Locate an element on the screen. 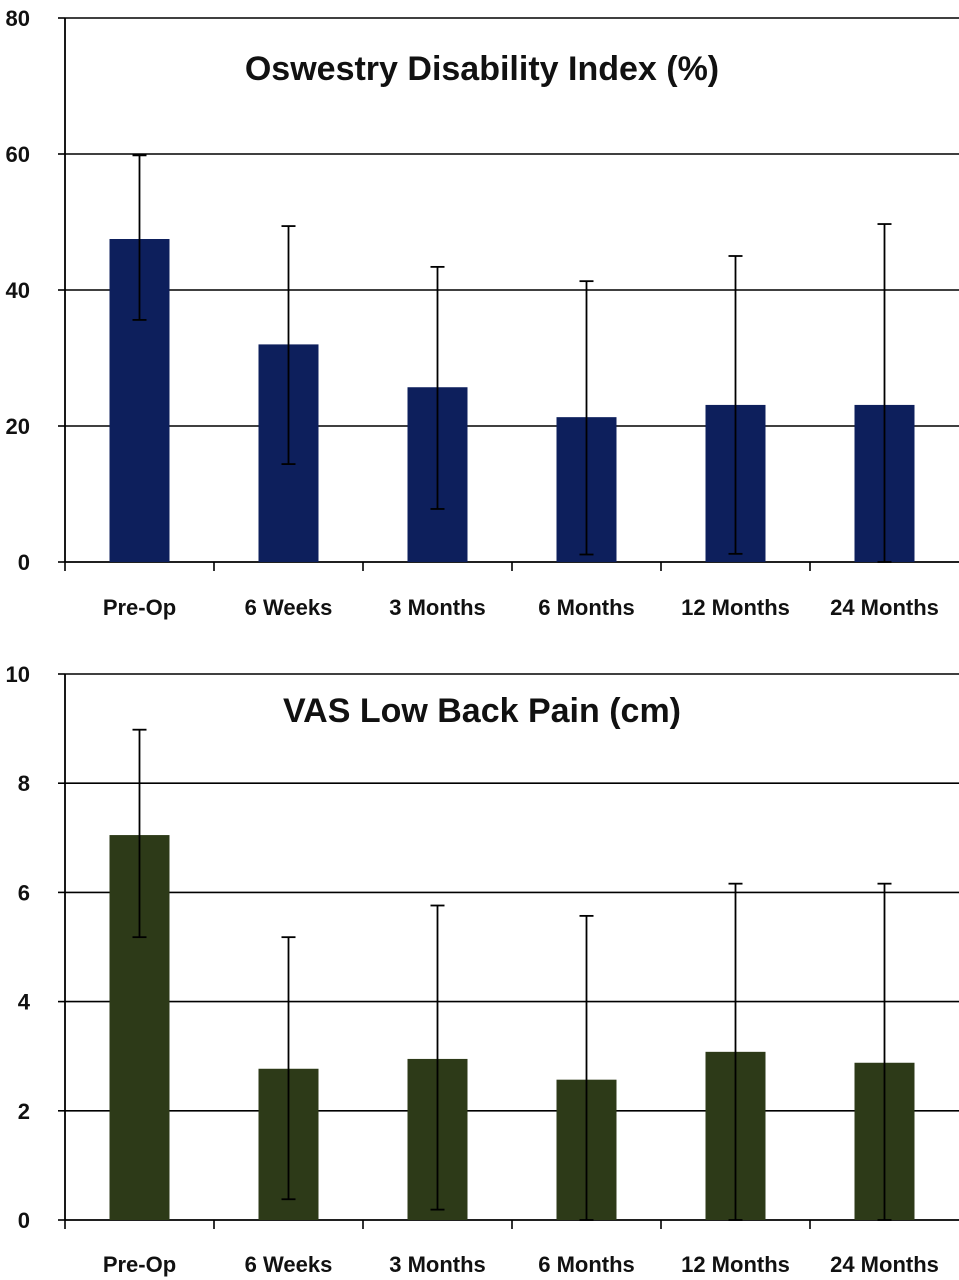  y-tick-label: 80 is located at coordinates (18, 18).